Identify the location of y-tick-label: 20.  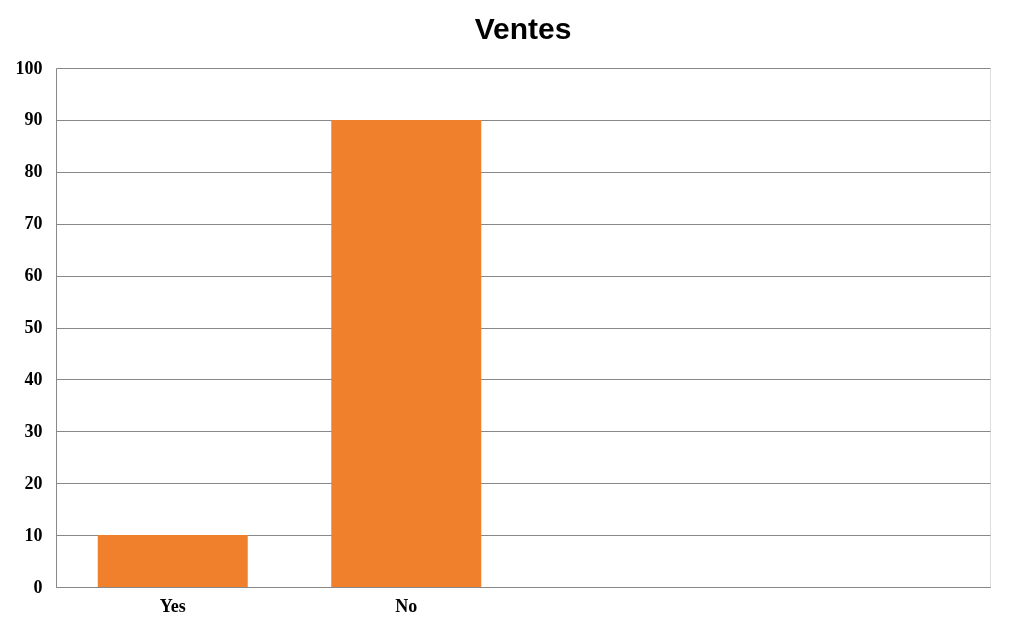
(33, 482).